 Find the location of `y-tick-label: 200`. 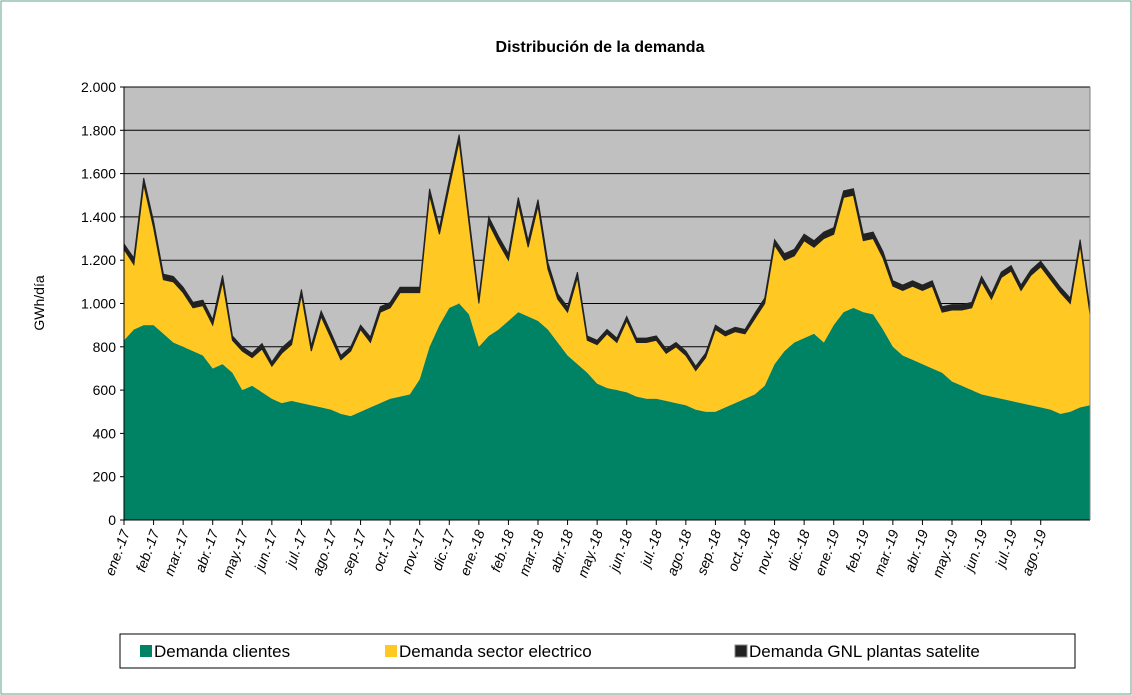

y-tick-label: 200 is located at coordinates (105, 477).